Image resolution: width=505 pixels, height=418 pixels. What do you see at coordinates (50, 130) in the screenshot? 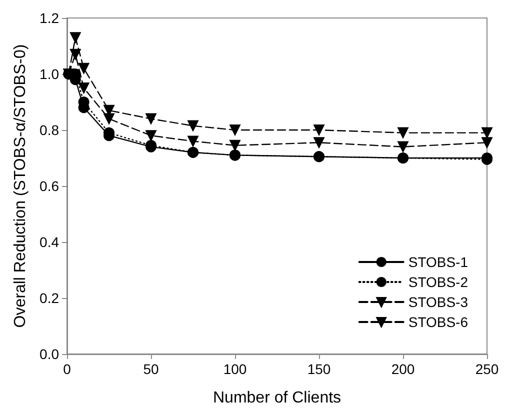
I see `y-tick-label: 0.8` at bounding box center [50, 130].